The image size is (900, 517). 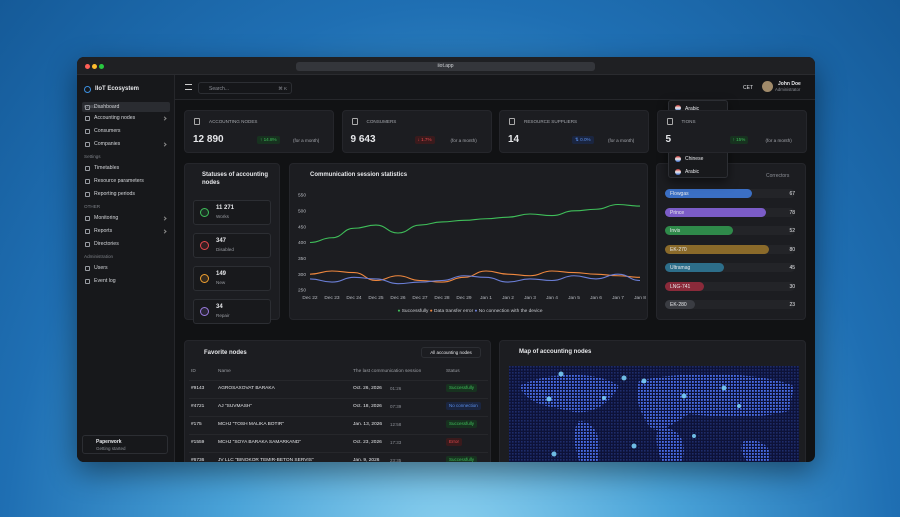 I want to click on cell-name: JV LLC "BINOKOR TEMIR-BETON SERVIS", so click(x=266, y=460).